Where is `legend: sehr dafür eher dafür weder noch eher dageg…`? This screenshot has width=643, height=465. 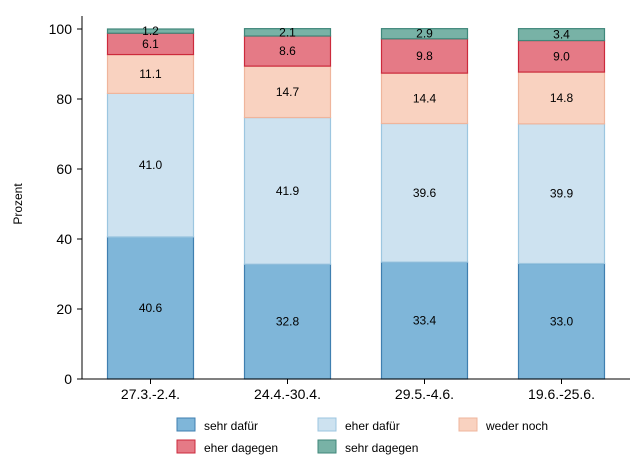
legend: sehr dafür eher dafür weder noch eher dageg… is located at coordinates (362, 436).